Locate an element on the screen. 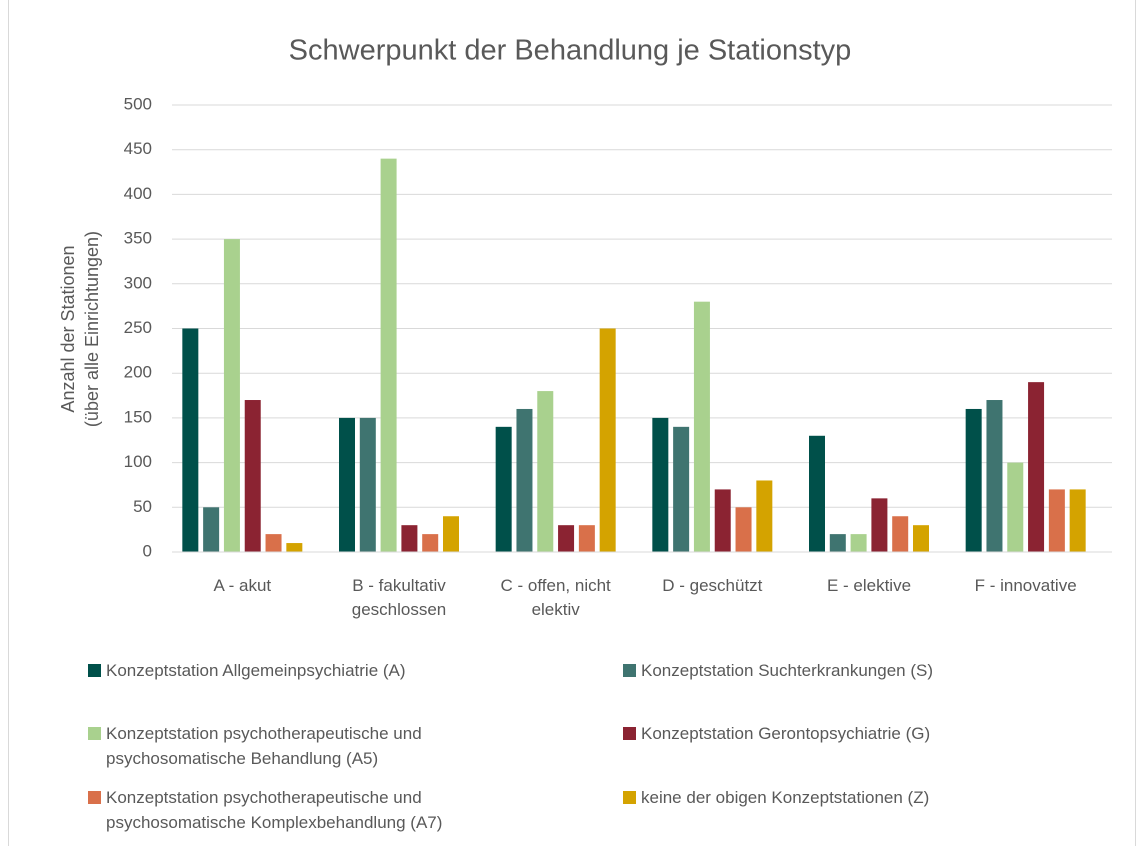  y-tick-label: 200 is located at coordinates (138, 372).